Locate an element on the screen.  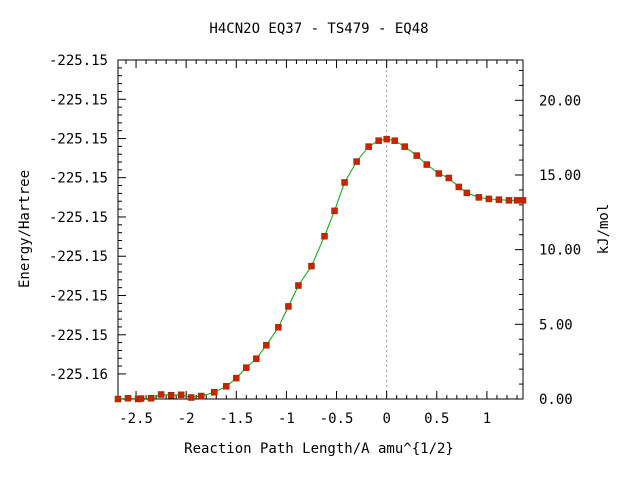
x-tick-label: -2.5 is located at coordinates (136, 419).